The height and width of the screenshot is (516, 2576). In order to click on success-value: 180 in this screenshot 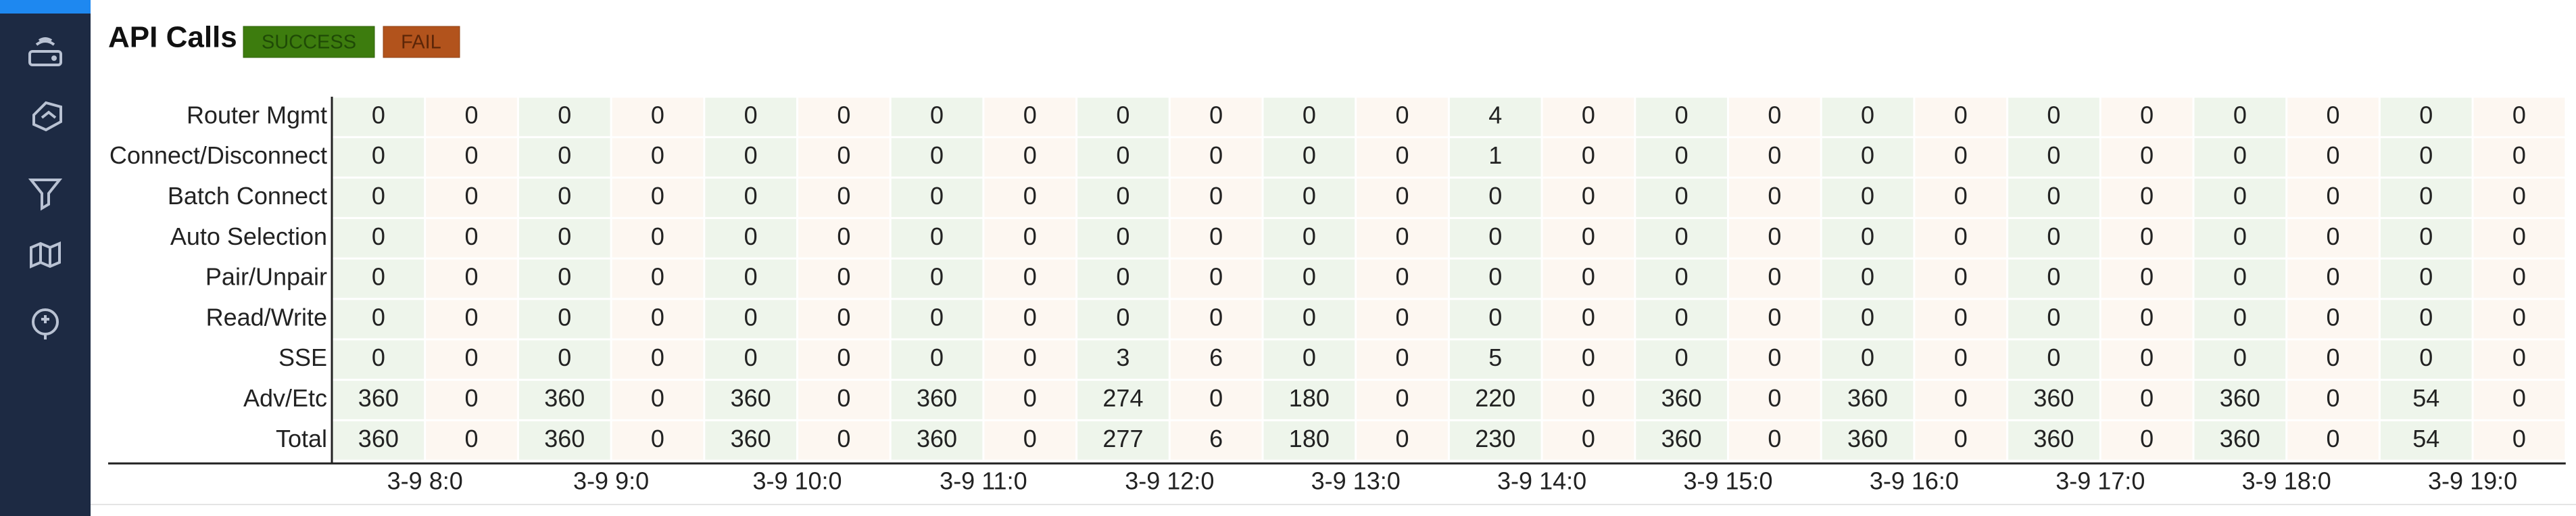, I will do `click(1309, 438)`.